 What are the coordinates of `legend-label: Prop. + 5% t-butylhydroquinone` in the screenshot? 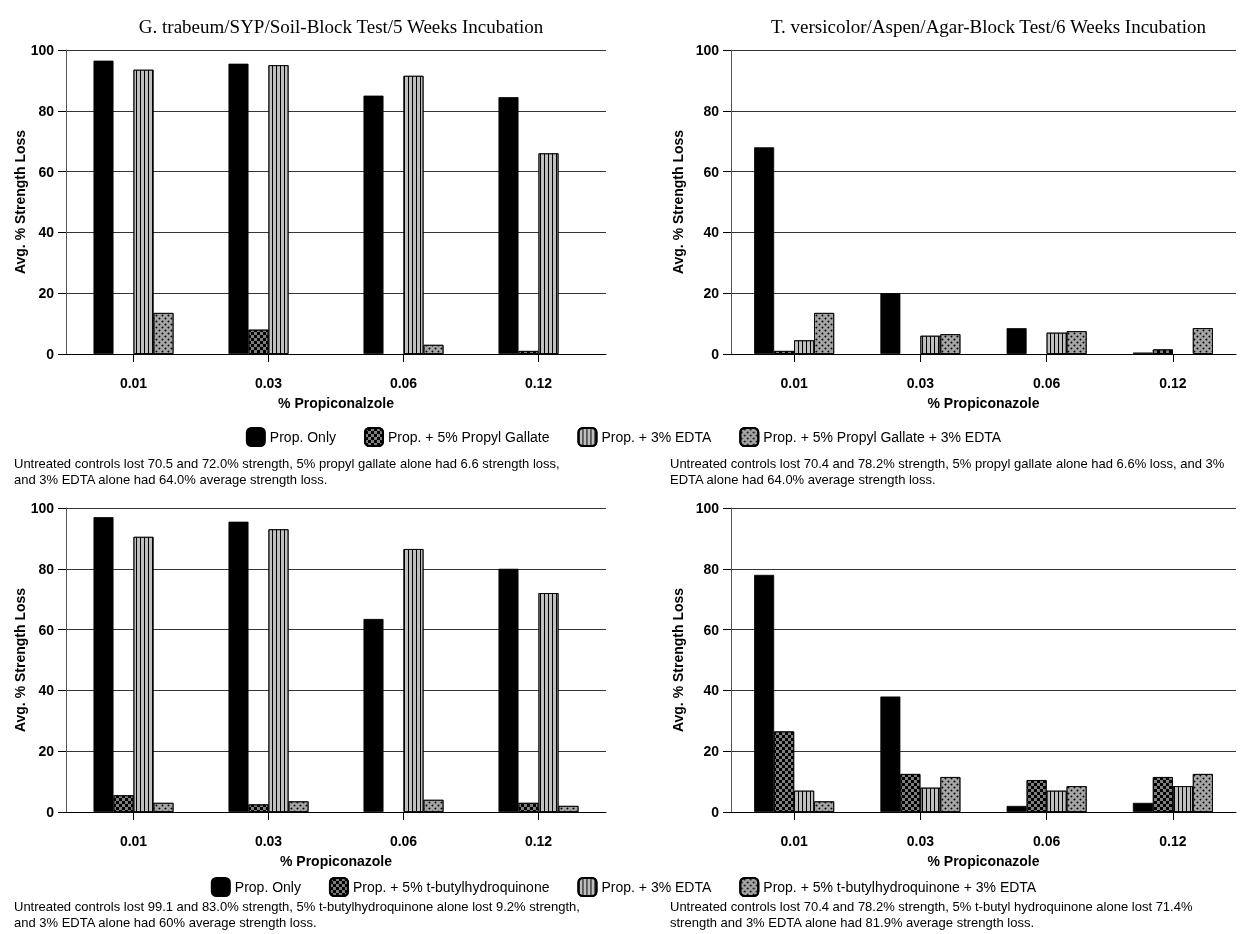 It's located at (451, 887).